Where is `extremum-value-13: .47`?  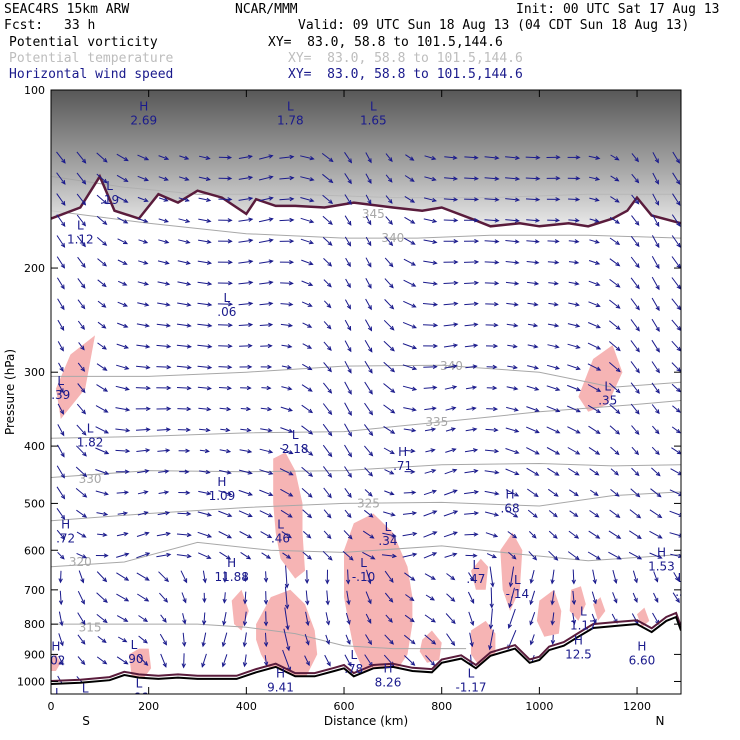 extremum-value-13: .47 is located at coordinates (475, 579).